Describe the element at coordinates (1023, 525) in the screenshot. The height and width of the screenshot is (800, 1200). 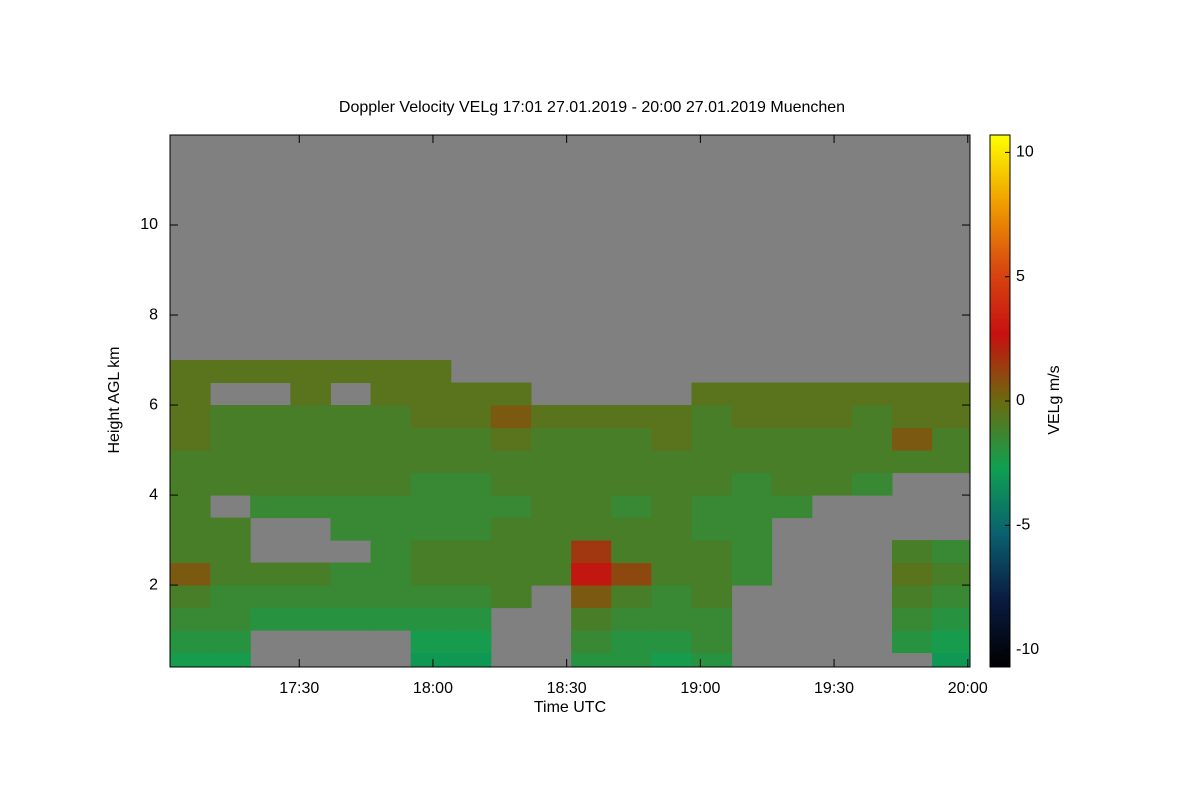
I see `colorbar-tick-label: -5` at that location.